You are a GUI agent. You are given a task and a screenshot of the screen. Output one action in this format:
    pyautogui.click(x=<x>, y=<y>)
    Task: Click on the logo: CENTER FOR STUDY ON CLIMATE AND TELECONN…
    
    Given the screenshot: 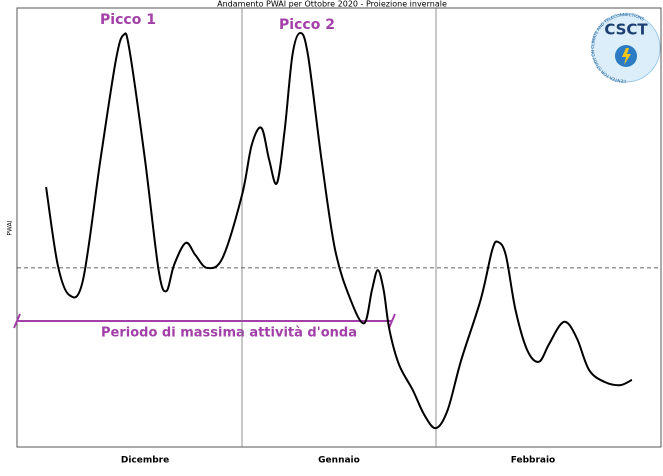 What is the action you would take?
    pyautogui.click(x=625, y=48)
    